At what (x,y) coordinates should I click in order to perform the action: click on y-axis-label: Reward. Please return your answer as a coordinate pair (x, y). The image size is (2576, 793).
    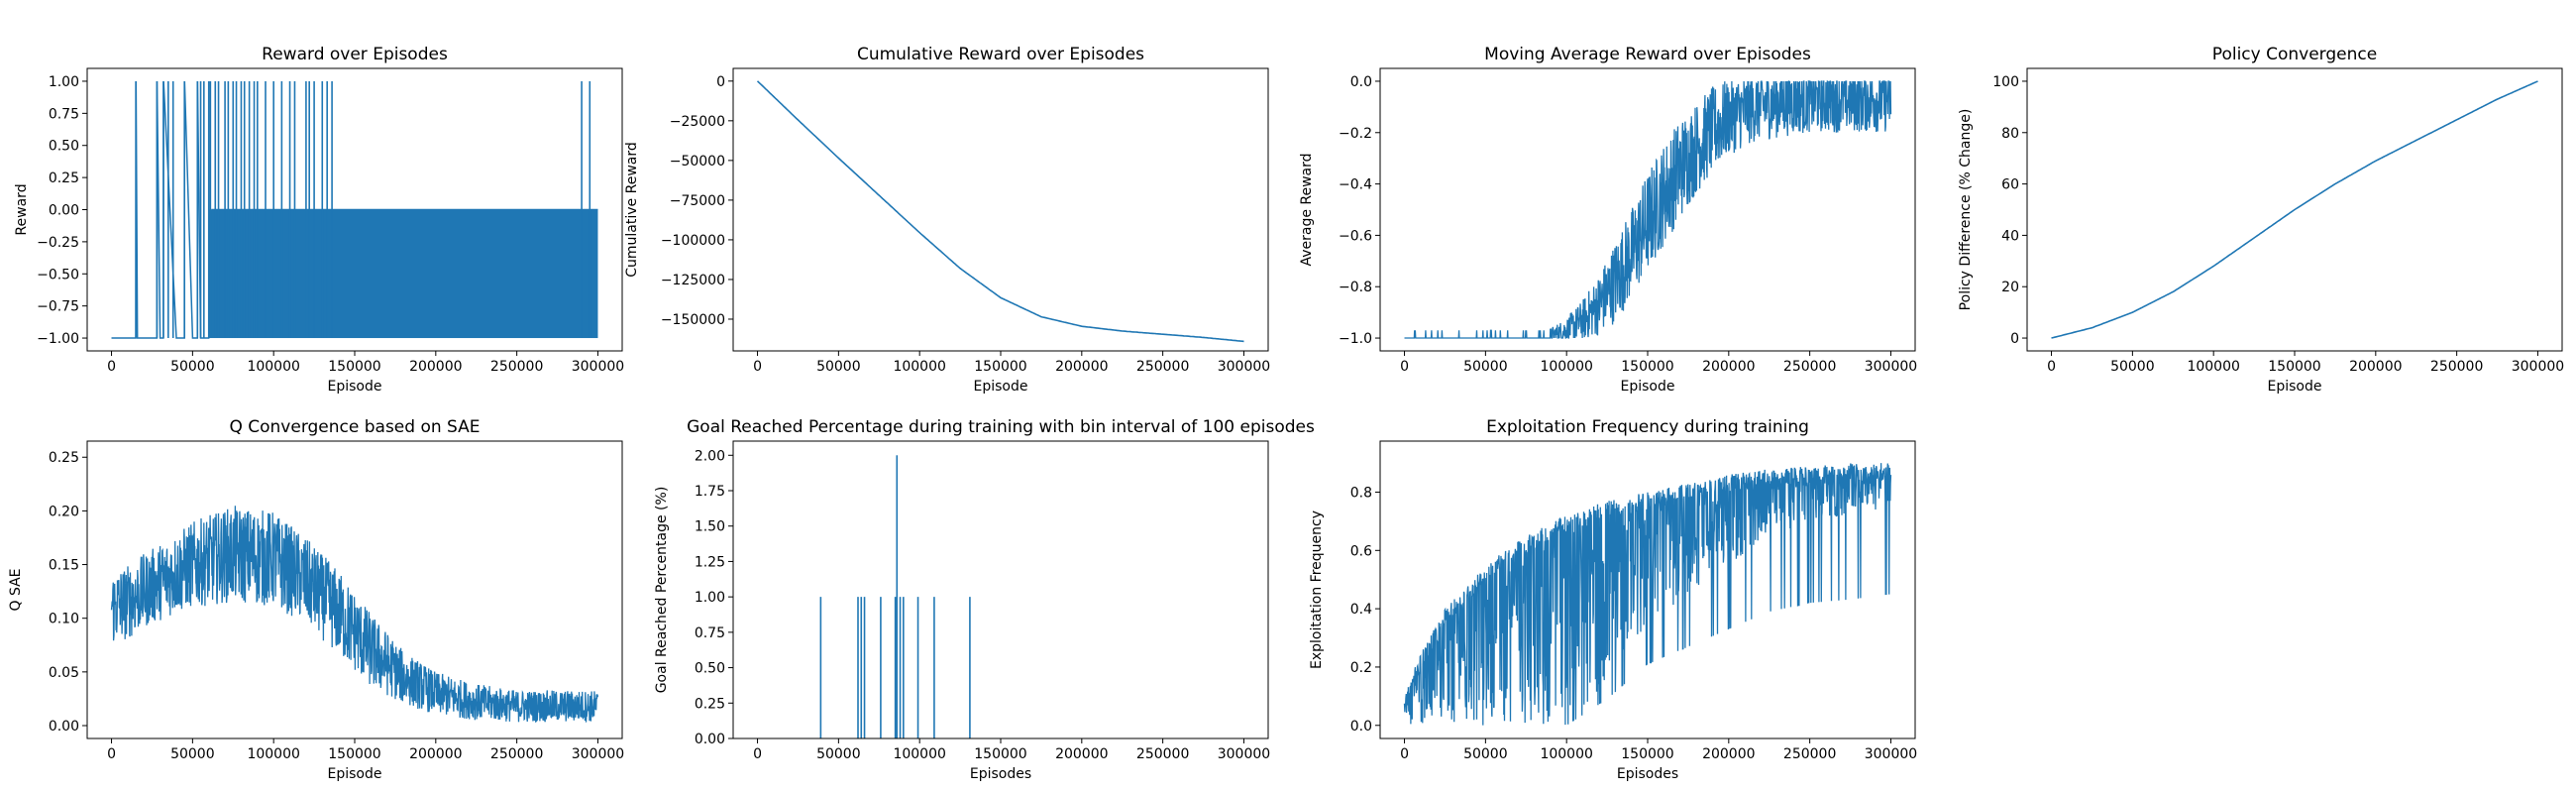
    Looking at the image, I should click on (22, 209).